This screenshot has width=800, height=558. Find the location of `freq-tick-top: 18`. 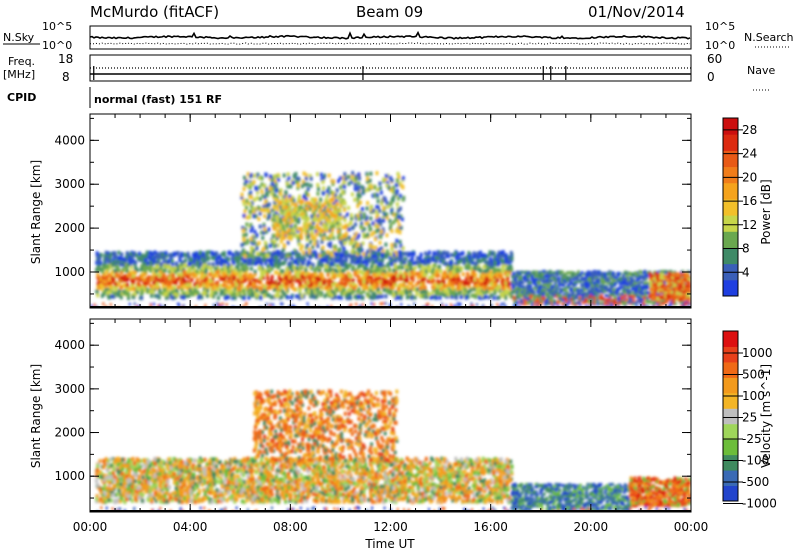

freq-tick-top: 18 is located at coordinates (65, 59).